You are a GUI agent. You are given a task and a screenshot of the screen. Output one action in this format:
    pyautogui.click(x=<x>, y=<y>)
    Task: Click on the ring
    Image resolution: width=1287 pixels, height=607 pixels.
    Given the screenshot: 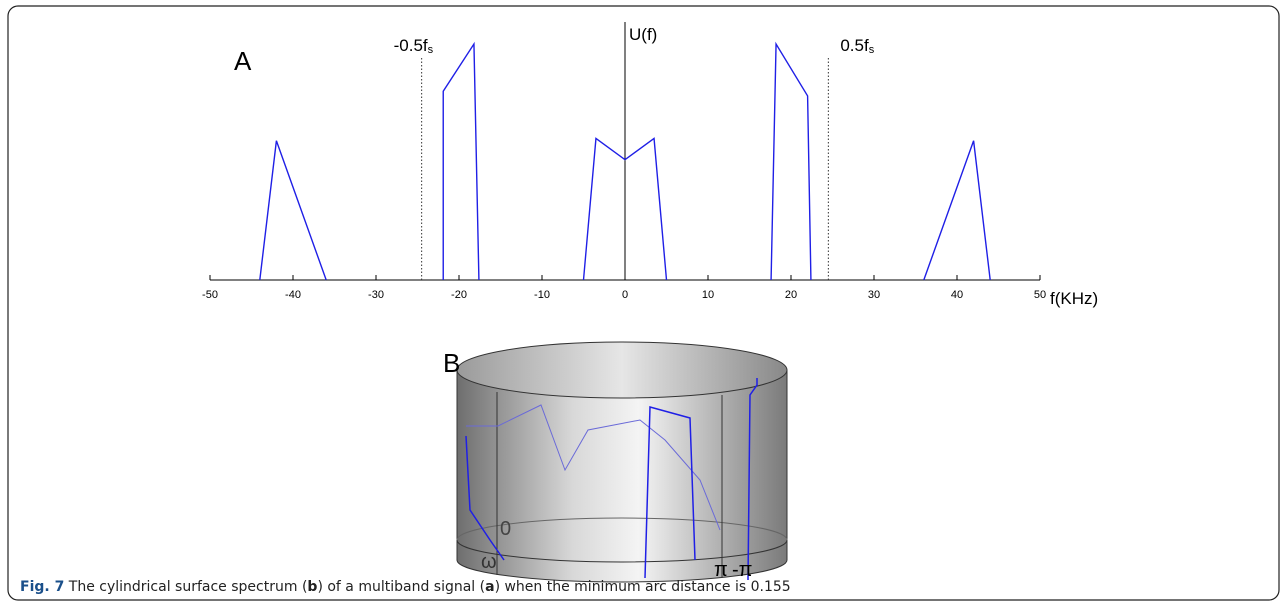 What is the action you would take?
    pyautogui.click(x=622, y=551)
    